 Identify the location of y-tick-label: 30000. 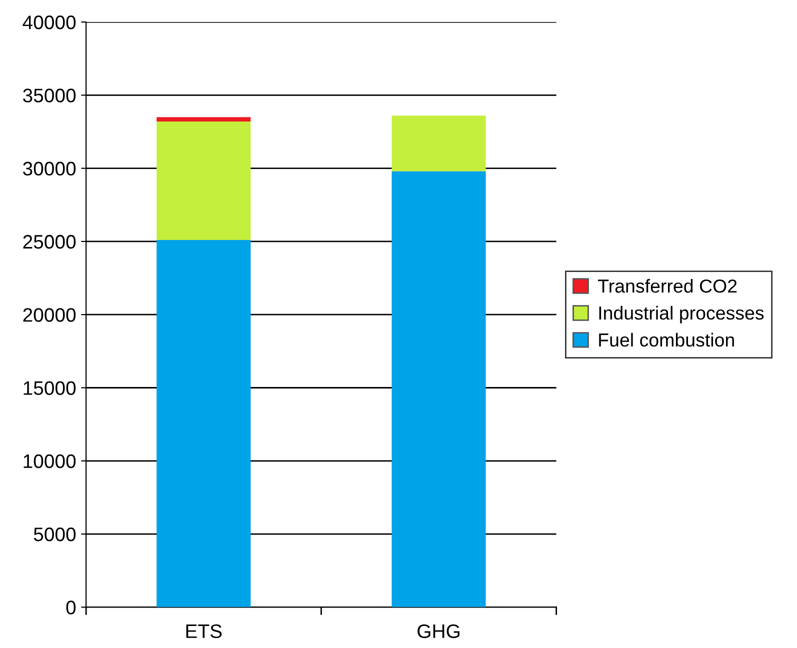
(49, 169).